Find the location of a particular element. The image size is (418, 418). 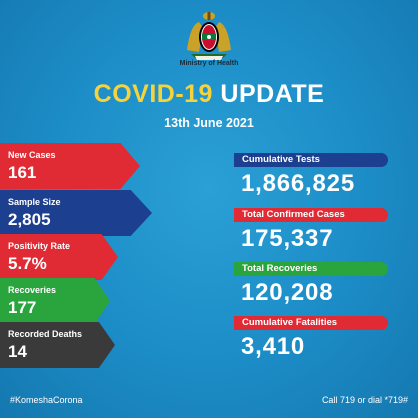

card-value-cumulative-fatalities: 3,410 is located at coordinates (273, 346).